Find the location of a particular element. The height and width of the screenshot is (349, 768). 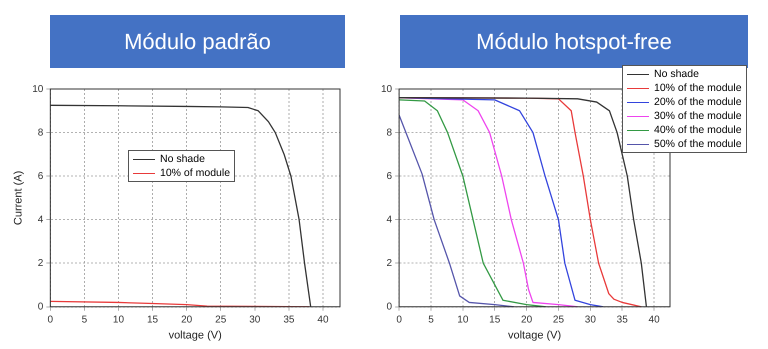

legend-label: 30% of the module is located at coordinates (698, 116).